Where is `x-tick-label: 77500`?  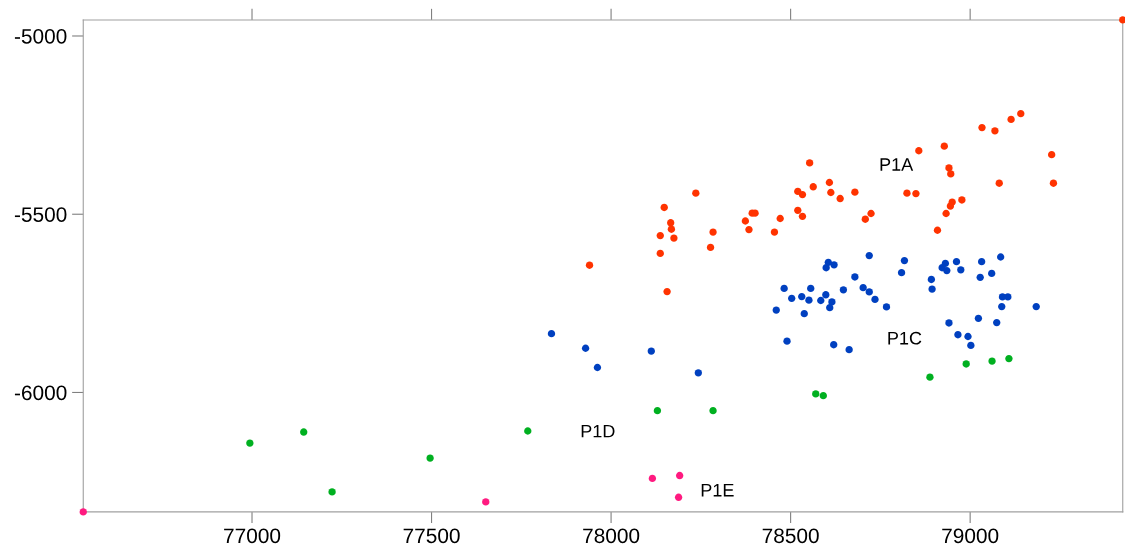
x-tick-label: 77500 is located at coordinates (431, 536).